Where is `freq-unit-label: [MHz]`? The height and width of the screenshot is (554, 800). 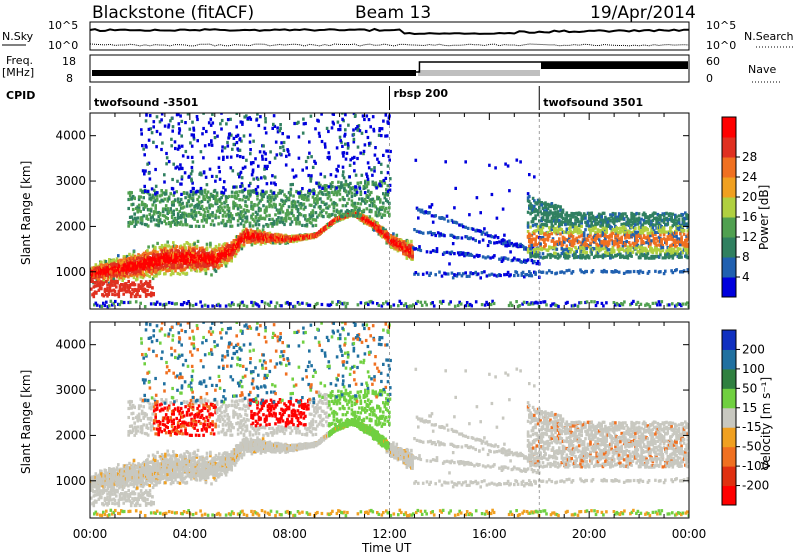 freq-unit-label: [MHz] is located at coordinates (18, 72).